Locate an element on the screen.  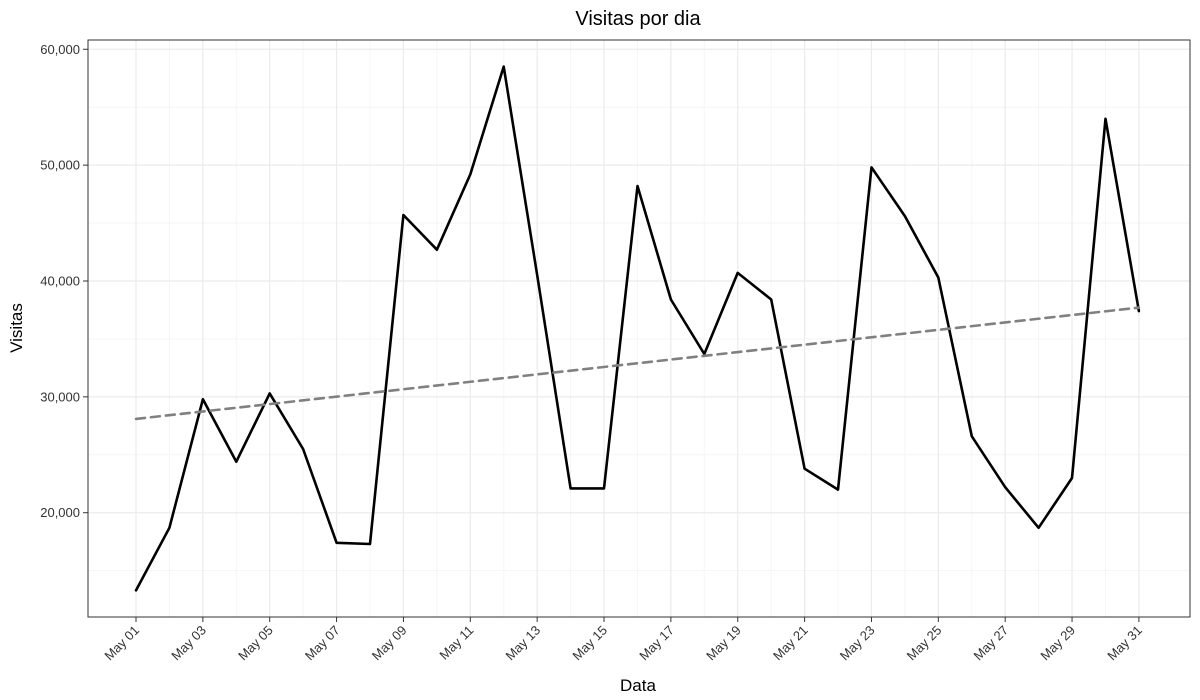
x-tick-label: May 15 is located at coordinates (589, 643).